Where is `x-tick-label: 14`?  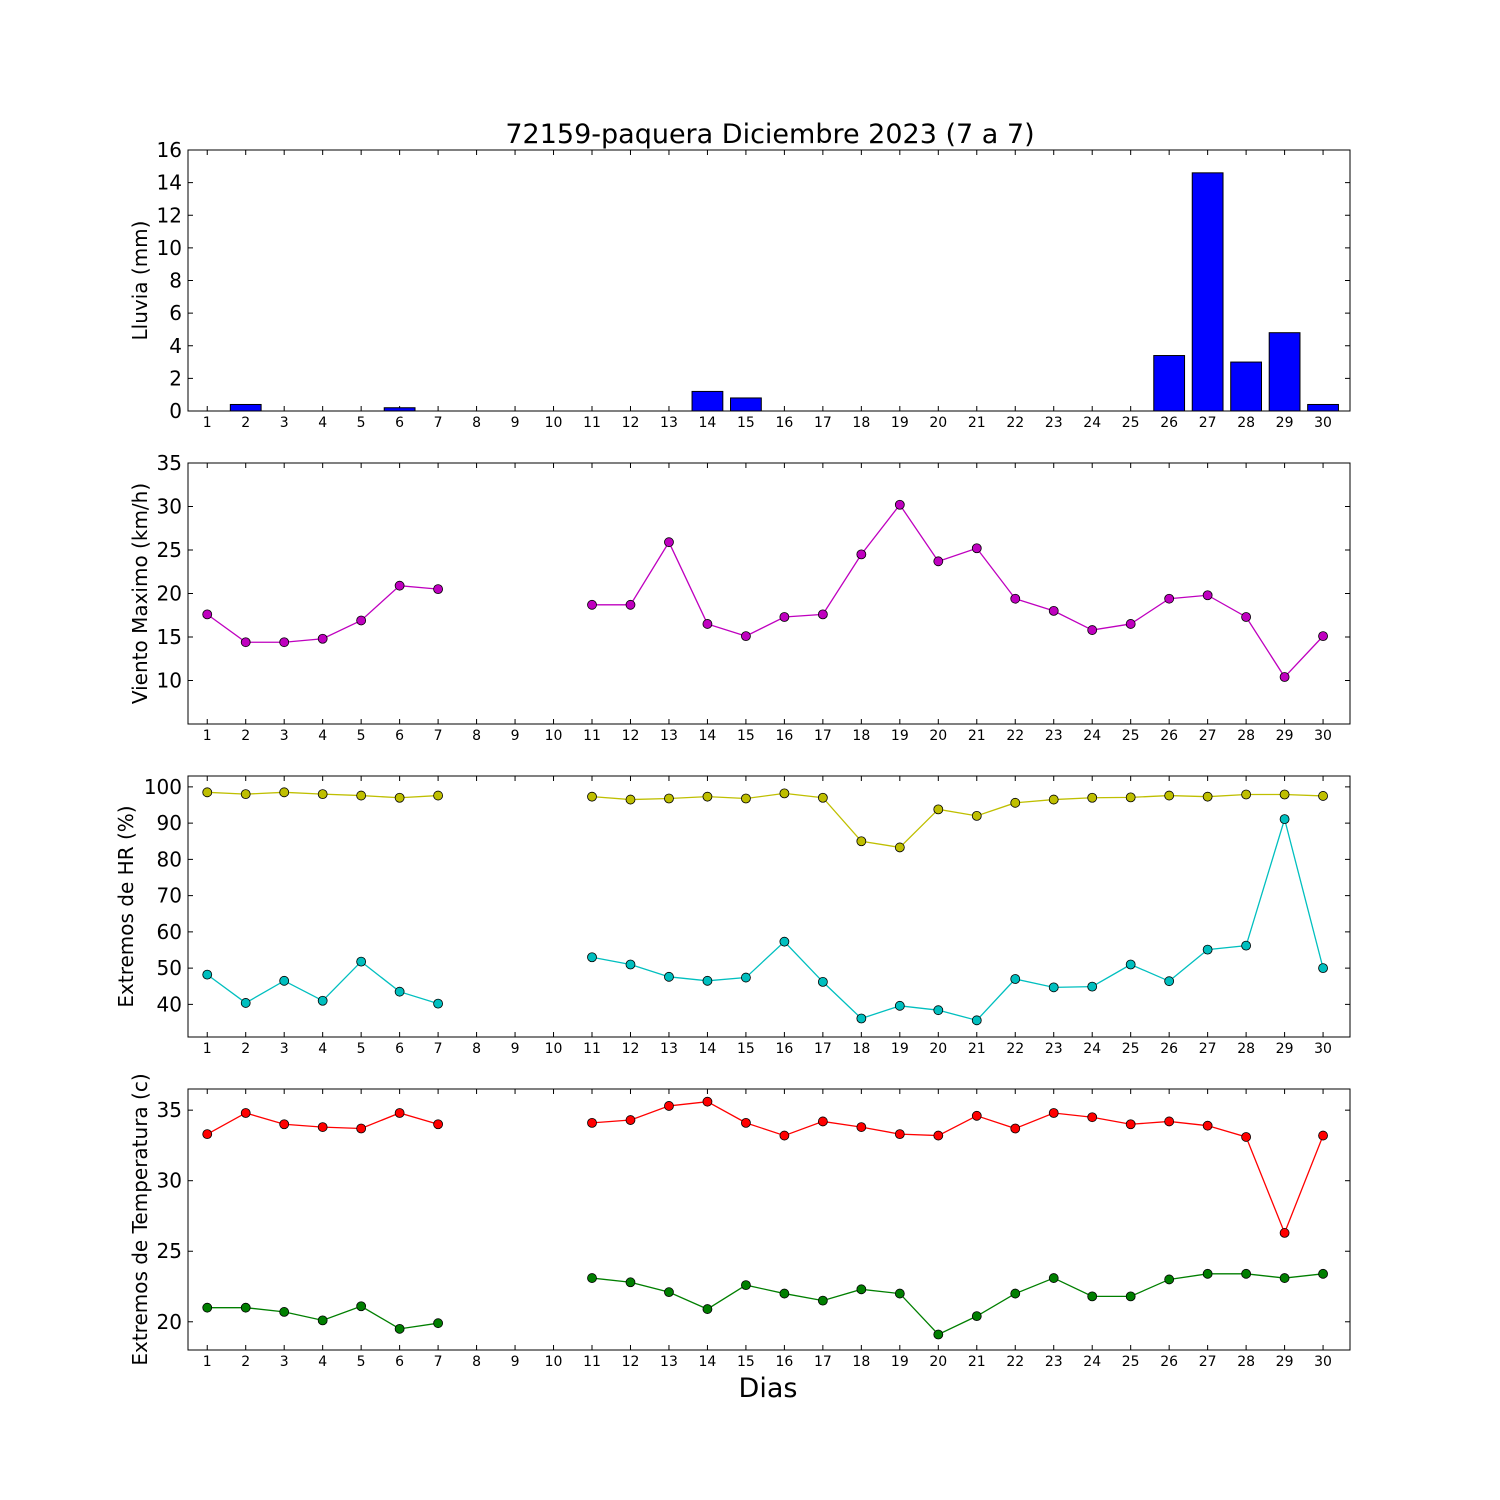
x-tick-label: 14 is located at coordinates (708, 423).